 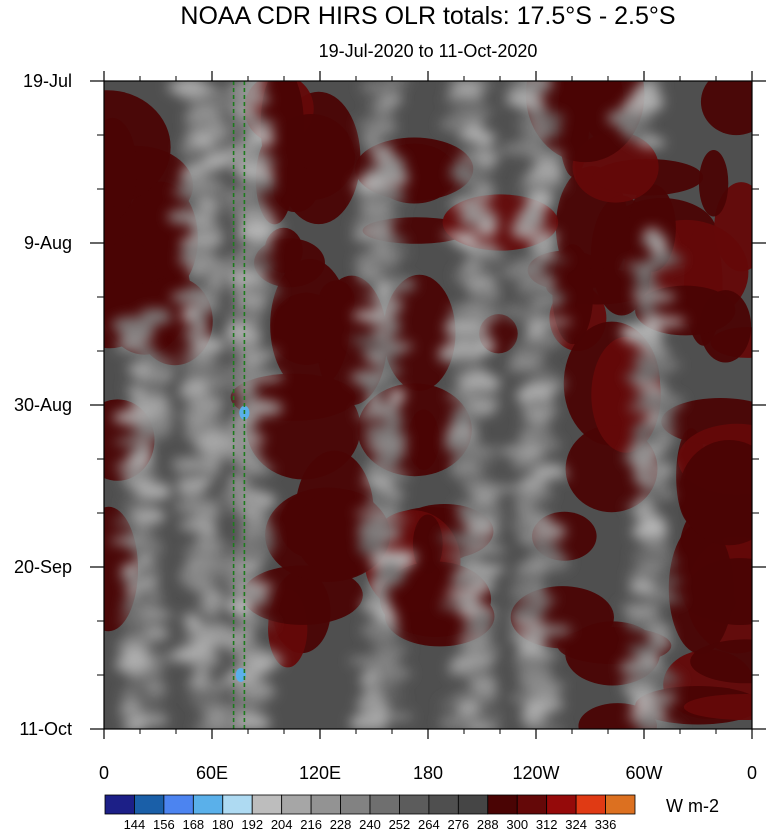 I want to click on y-tick-label: 30-Aug, so click(x=43, y=405).